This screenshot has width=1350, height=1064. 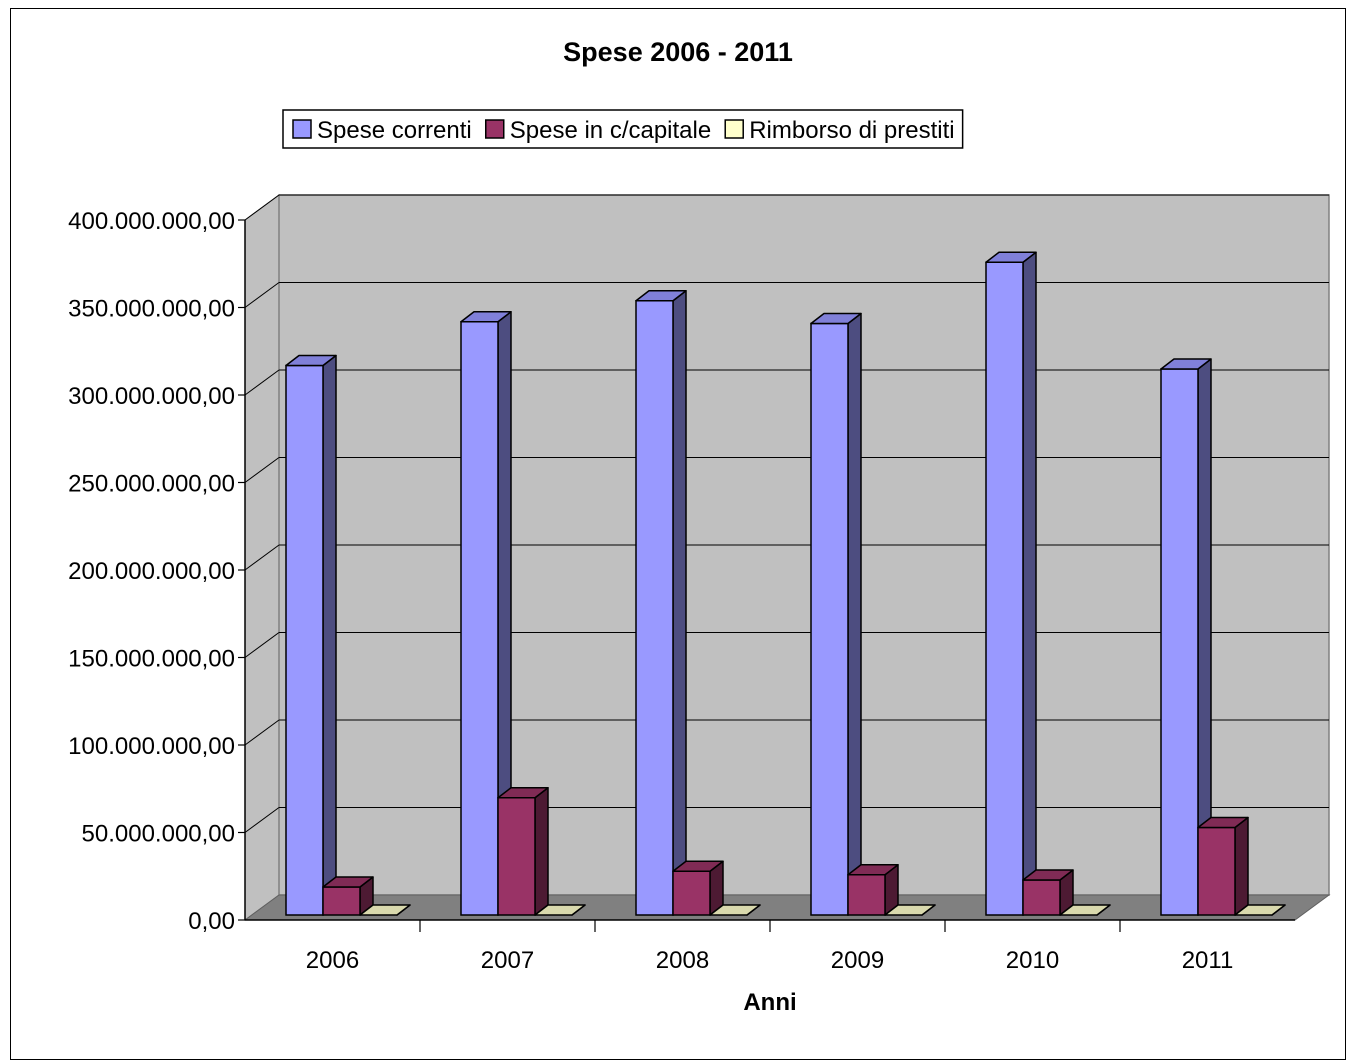 I want to click on bar-spese-in-c-capitale-2006, so click(x=348, y=896).